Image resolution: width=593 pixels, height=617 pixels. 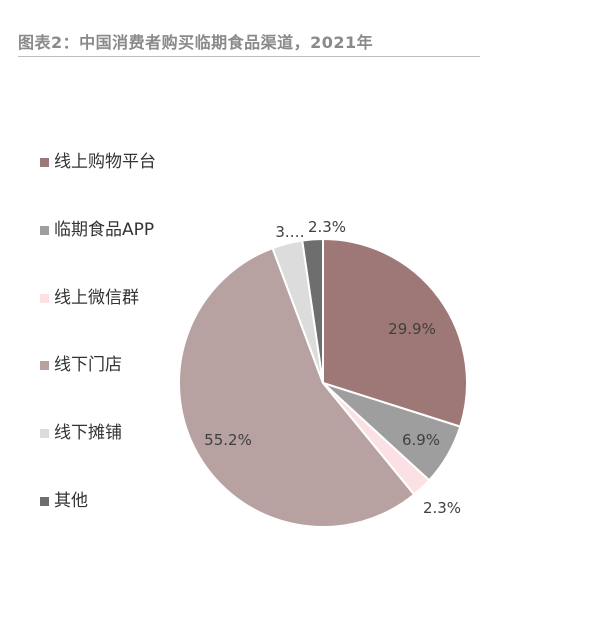 I want to click on legend-item: 线上购物平台, so click(x=98, y=184).